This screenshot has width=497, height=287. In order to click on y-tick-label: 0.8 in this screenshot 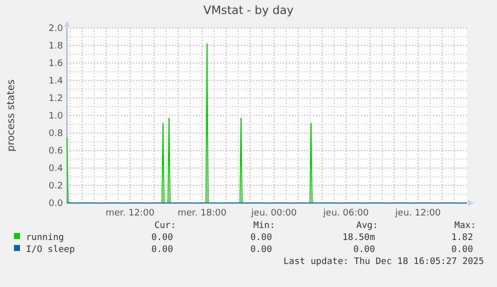, I will do `click(56, 133)`.